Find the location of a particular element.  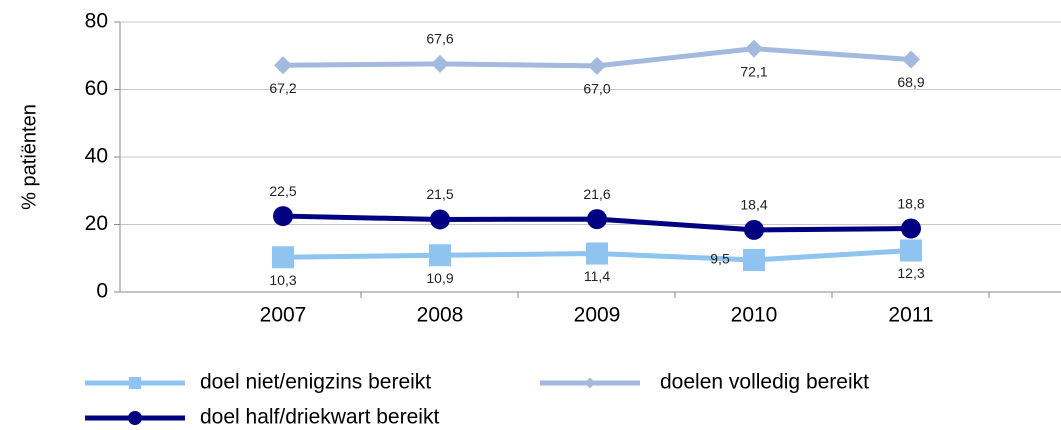

data-label: 18,8 is located at coordinates (910, 203).